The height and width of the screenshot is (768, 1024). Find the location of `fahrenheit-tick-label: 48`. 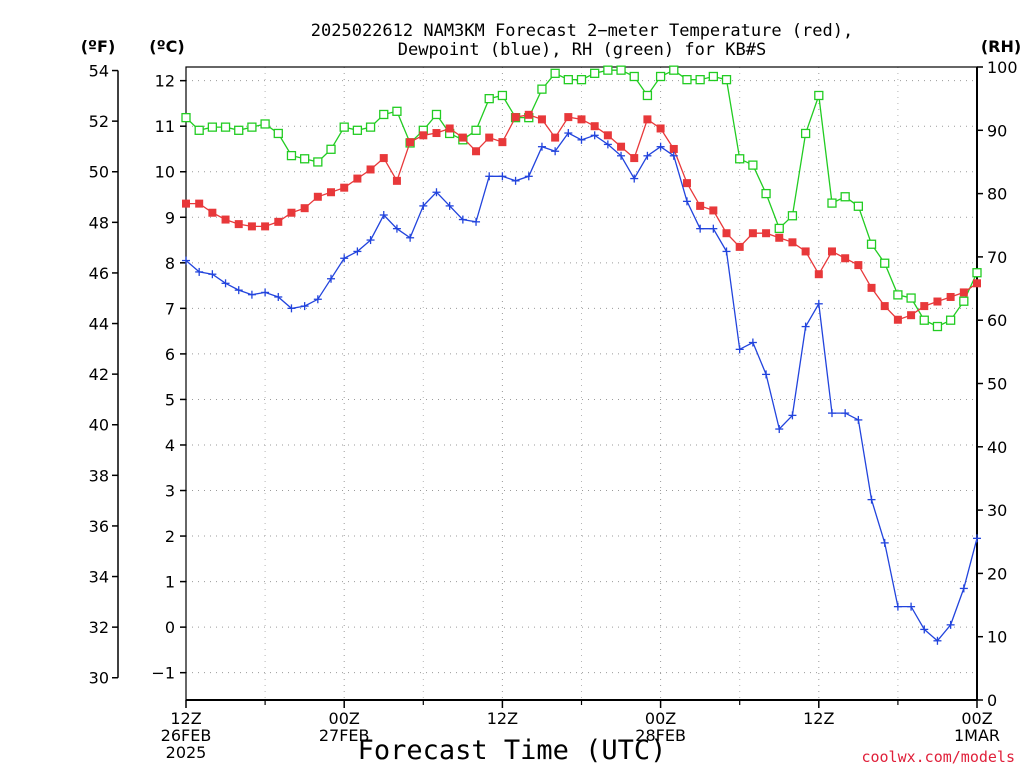

fahrenheit-tick-label: 48 is located at coordinates (99, 222).